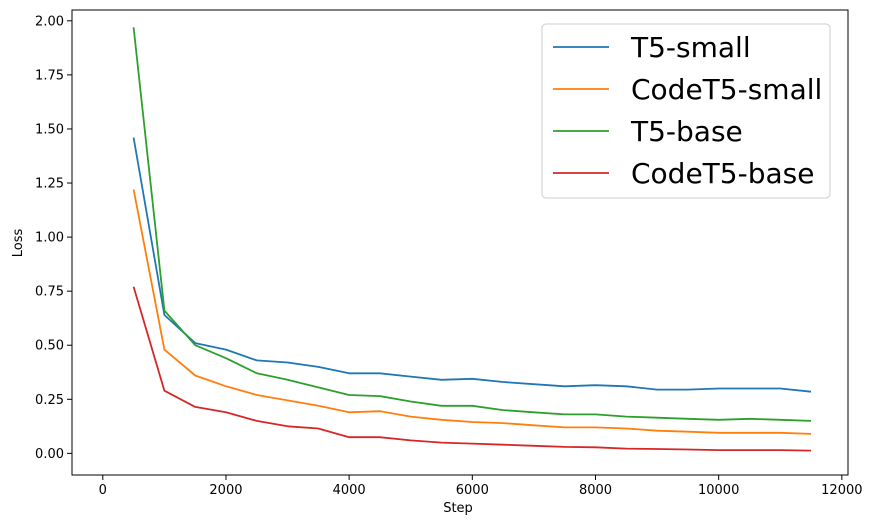 Image resolution: width=874 pixels, height=525 pixels. What do you see at coordinates (49, 21) in the screenshot?
I see `y-tick-label: 2.00` at bounding box center [49, 21].